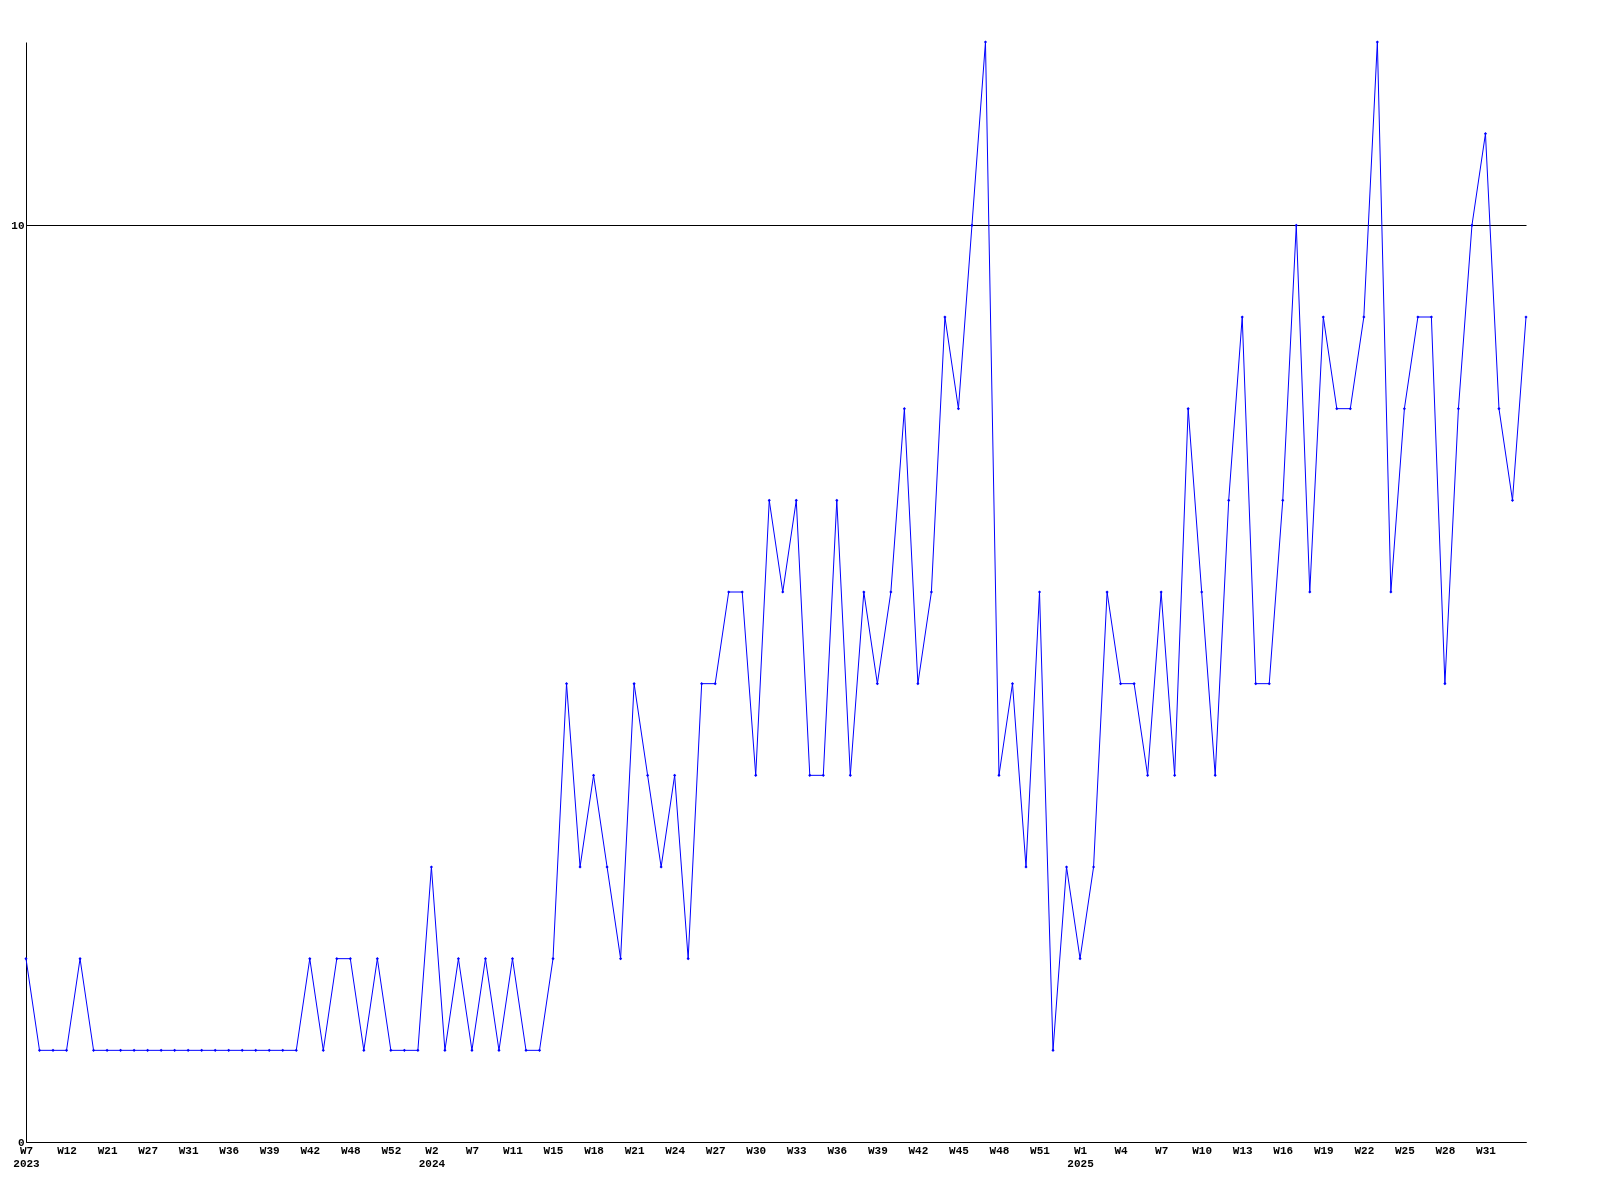 This screenshot has width=1600, height=1200. What do you see at coordinates (959, 1150) in the screenshot?
I see `x-tick-label: W45` at bounding box center [959, 1150].